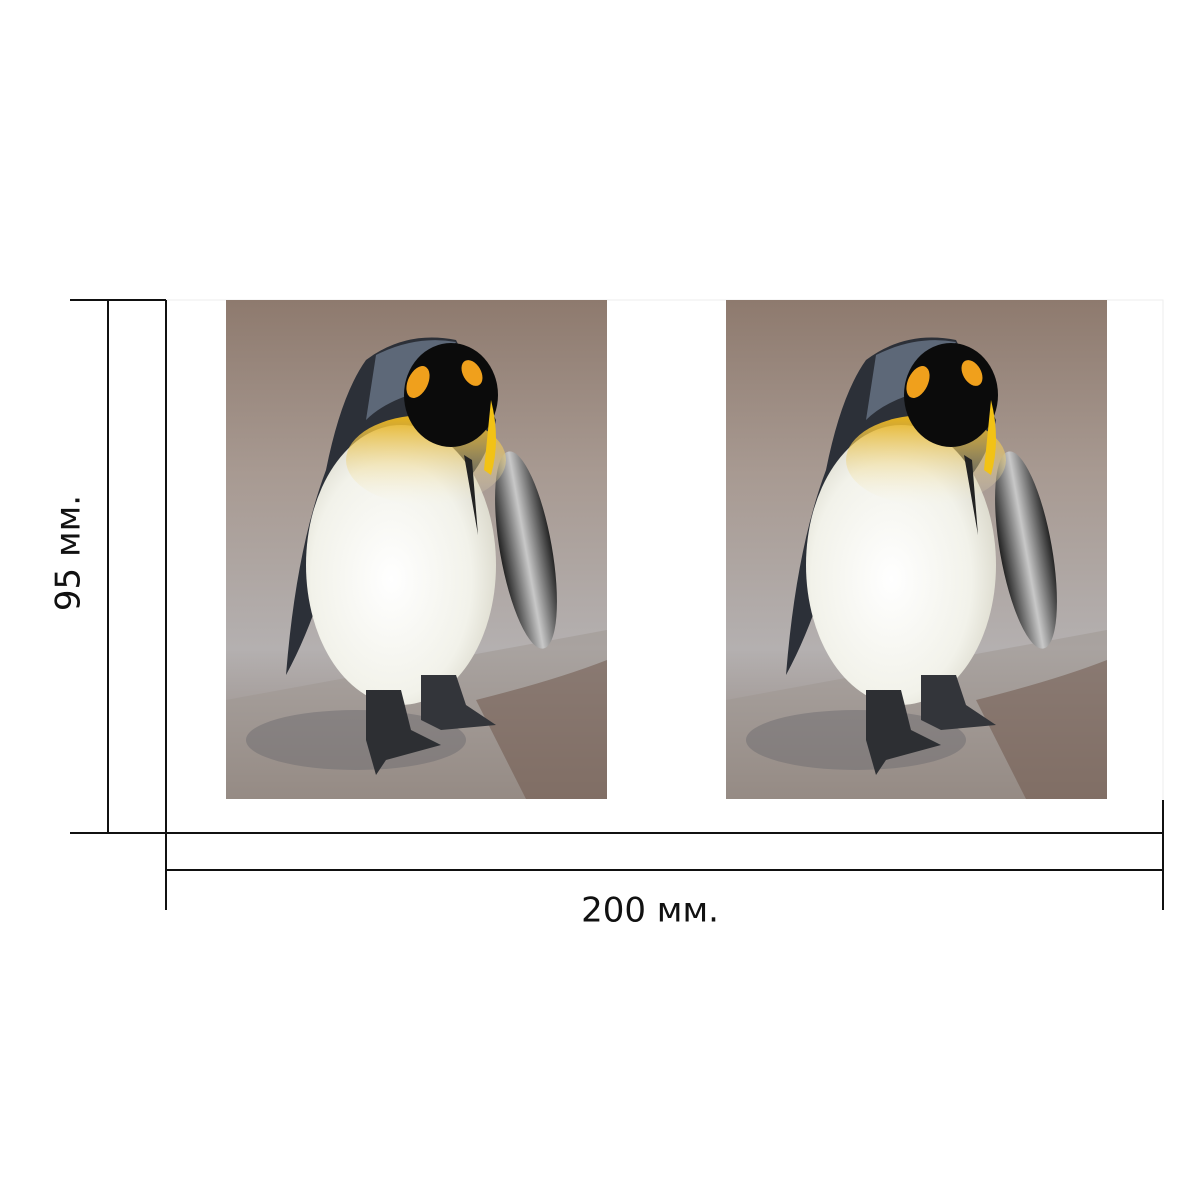 Image resolution: width=1200 pixels, height=1200 pixels. Describe the element at coordinates (664, 865) in the screenshot. I see `width-dimension: 200 мм.` at that location.